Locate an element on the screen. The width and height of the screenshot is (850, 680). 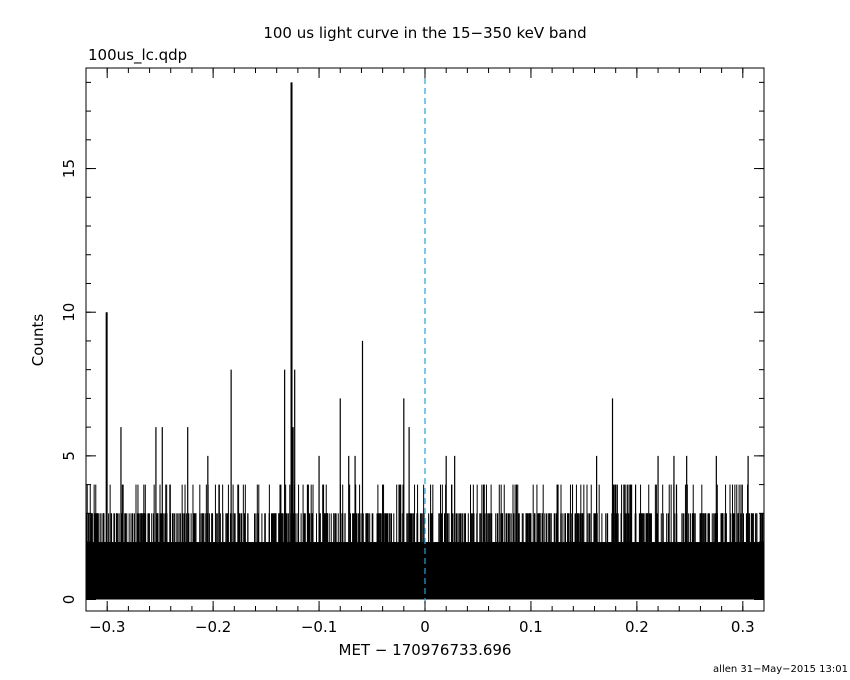
x-axis-label: MET − 170976733.696 is located at coordinates (425, 650).